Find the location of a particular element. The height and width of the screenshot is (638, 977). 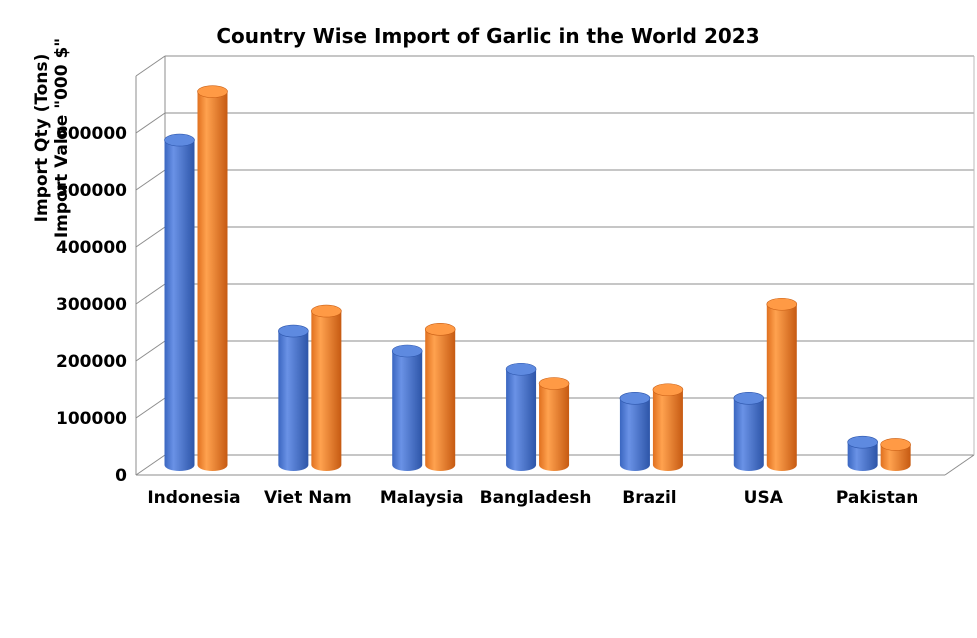

y-axis-title: Import Value "000 $" is located at coordinates (62, 138).